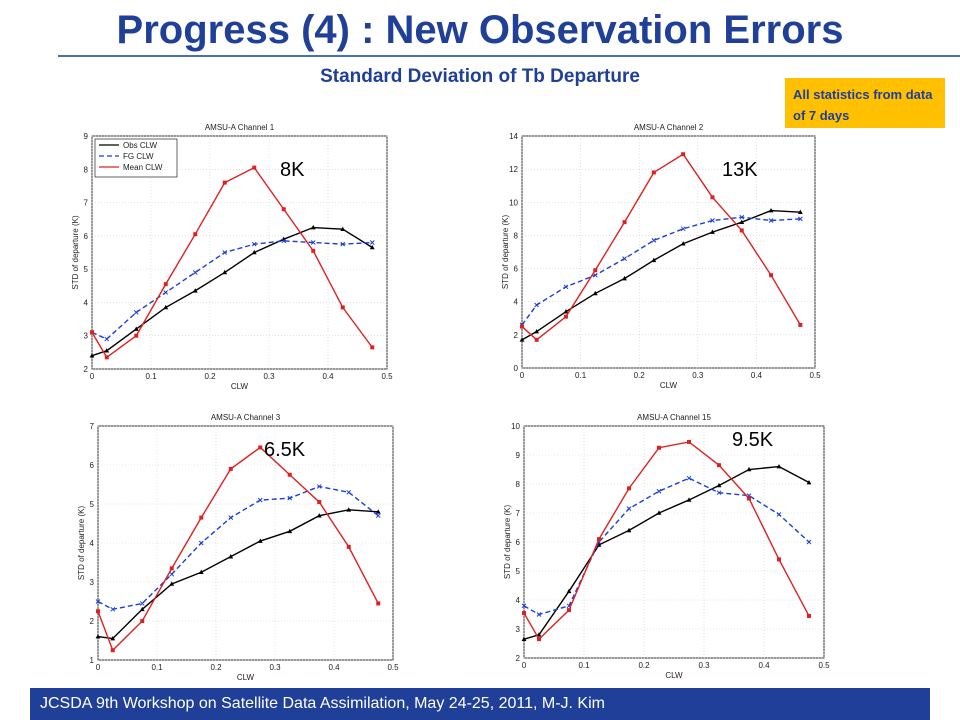 This screenshot has width=960, height=720. I want to click on y-tick-label: 9, so click(86, 136).